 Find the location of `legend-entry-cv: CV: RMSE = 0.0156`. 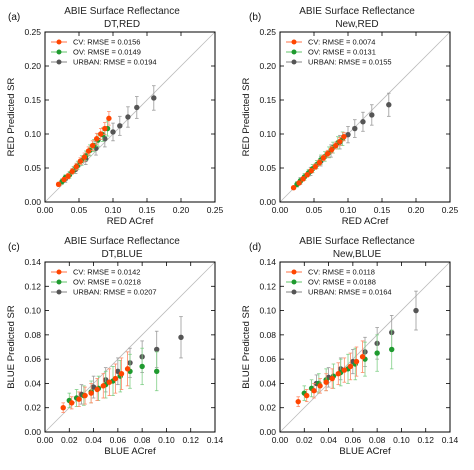

legend-entry-cv: CV: RMSE = 0.0156 is located at coordinates (106, 42).